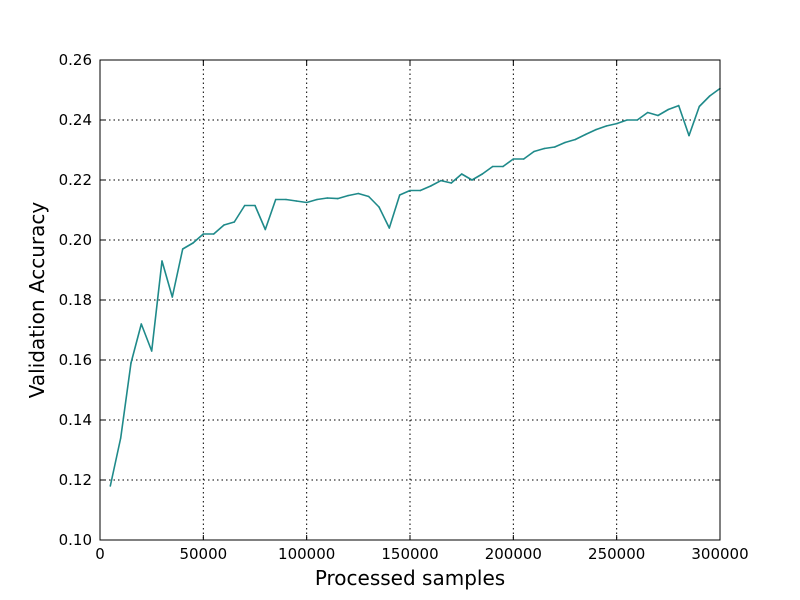 This screenshot has height=600, width=800. Describe the element at coordinates (75, 360) in the screenshot. I see `y-tick-label: 0.16` at that location.